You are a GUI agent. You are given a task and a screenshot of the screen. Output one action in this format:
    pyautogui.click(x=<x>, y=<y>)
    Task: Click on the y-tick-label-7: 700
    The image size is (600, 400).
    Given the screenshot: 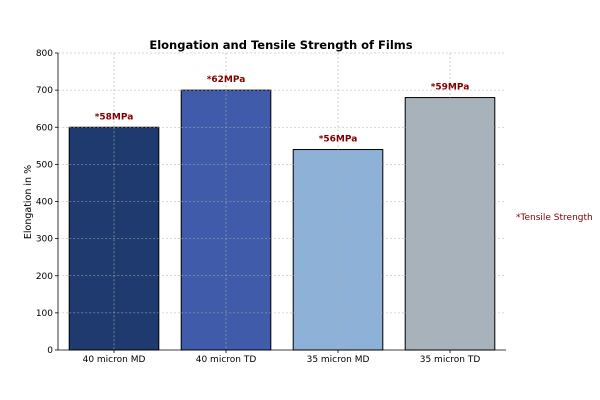 What is the action you would take?
    pyautogui.click(x=44, y=91)
    